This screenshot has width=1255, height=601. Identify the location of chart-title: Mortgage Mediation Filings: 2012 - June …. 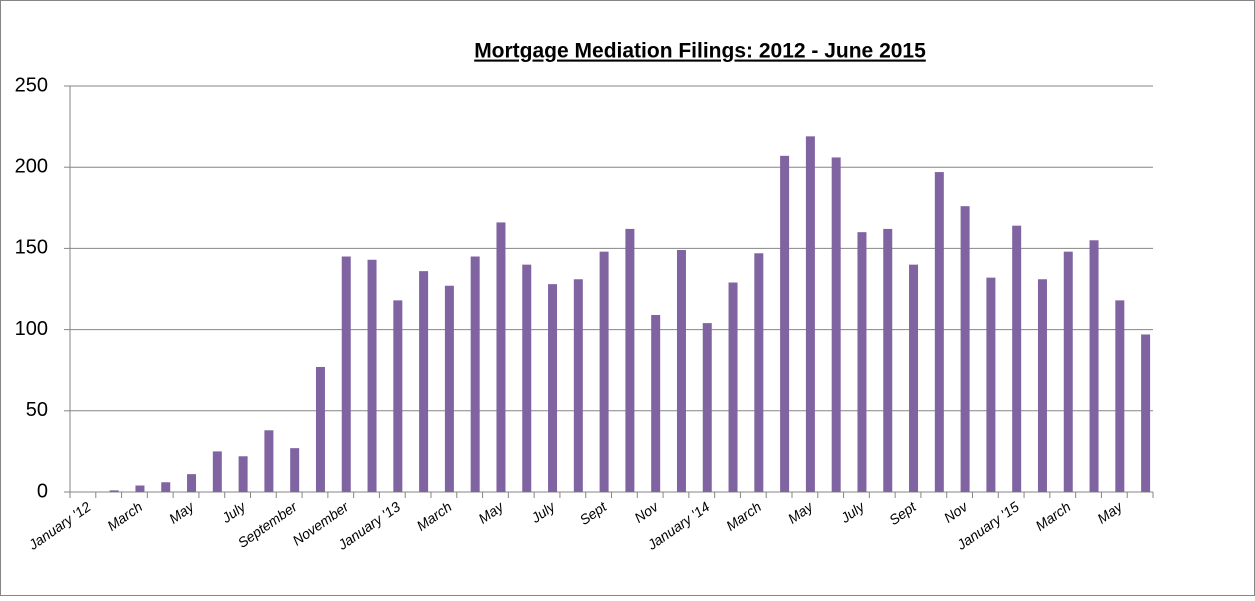
(700, 51).